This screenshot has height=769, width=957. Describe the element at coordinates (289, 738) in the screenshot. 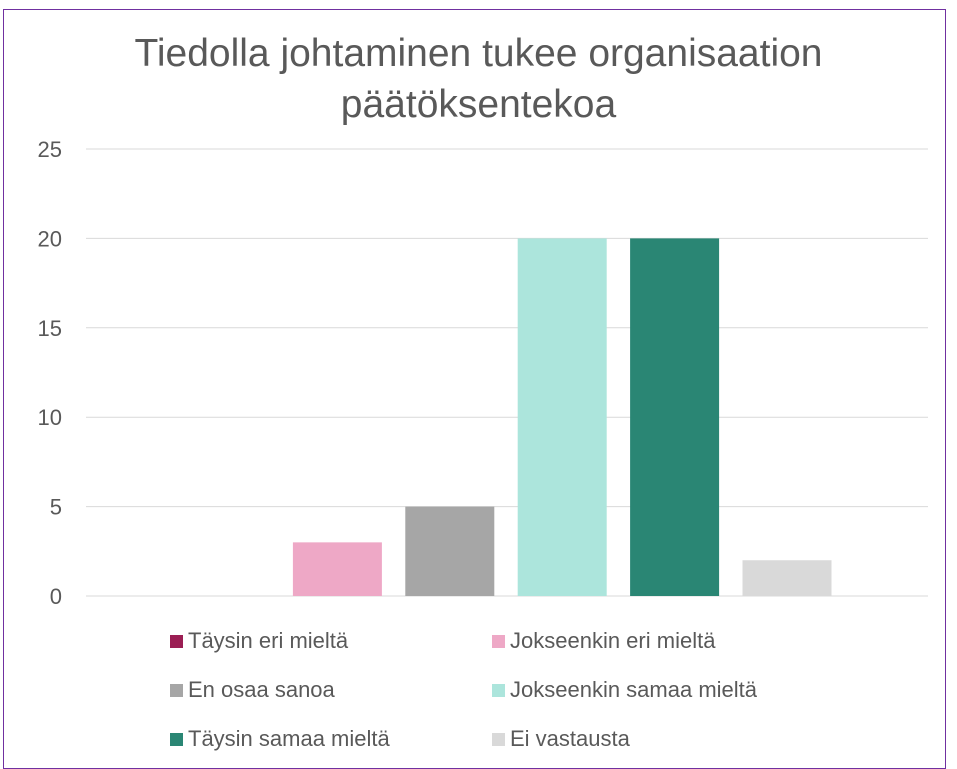

I see `legend-label: Täysin samaa mieltä` at that location.